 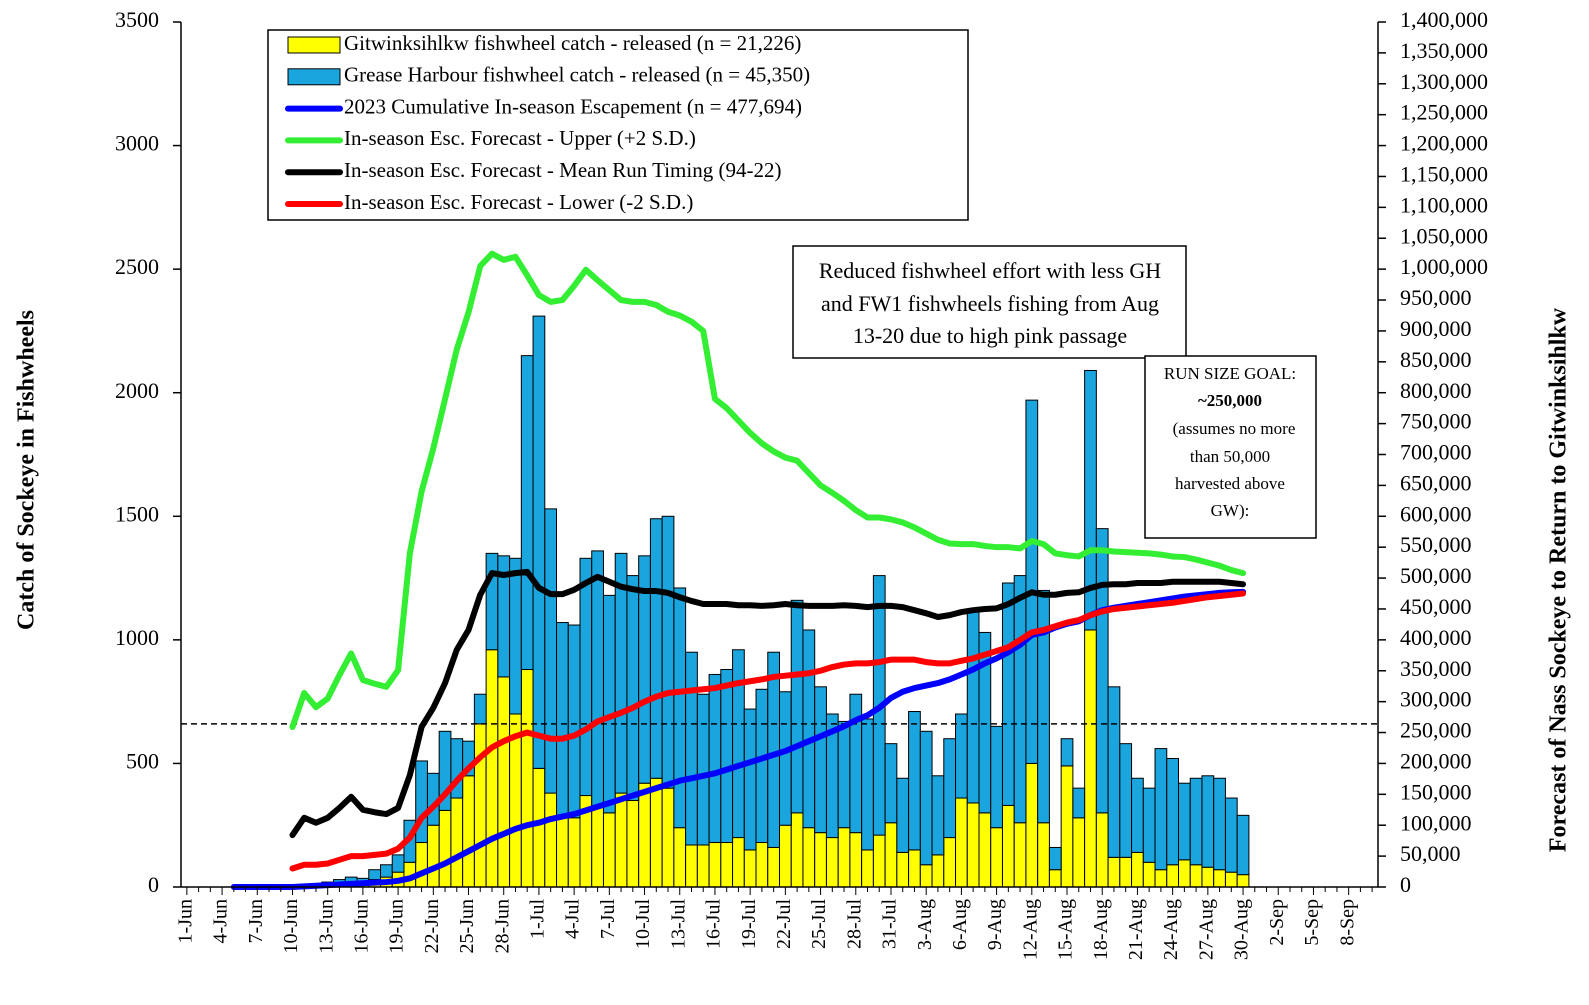 I want to click on y2-tick-label: 750,000, so click(x=1436, y=421).